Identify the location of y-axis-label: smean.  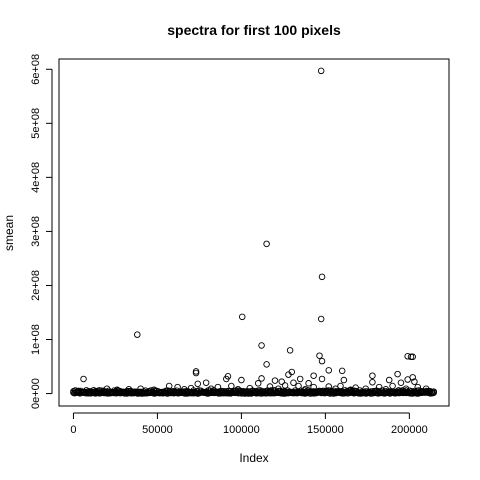
(9, 233).